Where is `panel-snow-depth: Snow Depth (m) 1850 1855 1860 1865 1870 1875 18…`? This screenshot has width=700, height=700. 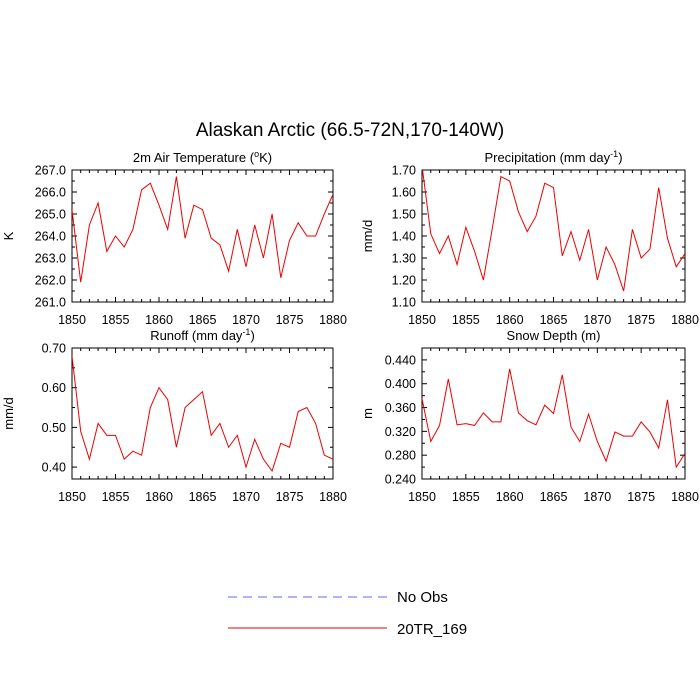
panel-snow-depth: Snow Depth (m) 1850 1855 1860 1865 1870 1875 18… is located at coordinates (529, 416).